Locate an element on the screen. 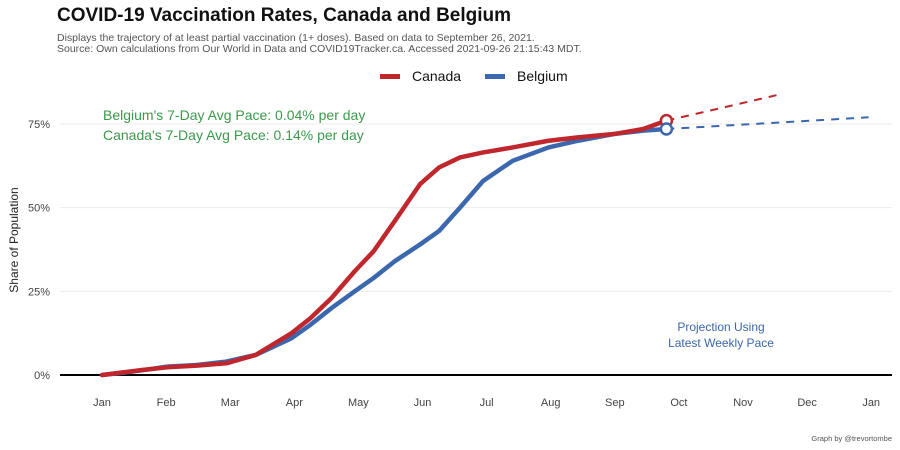 This screenshot has width=900, height=450. legend-item-canada: Canada is located at coordinates (420, 76).